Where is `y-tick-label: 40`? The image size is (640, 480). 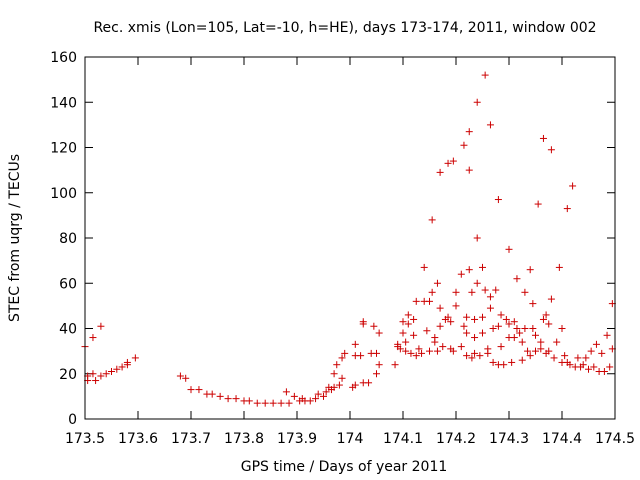
y-tick-label: 40 is located at coordinates (68, 330).